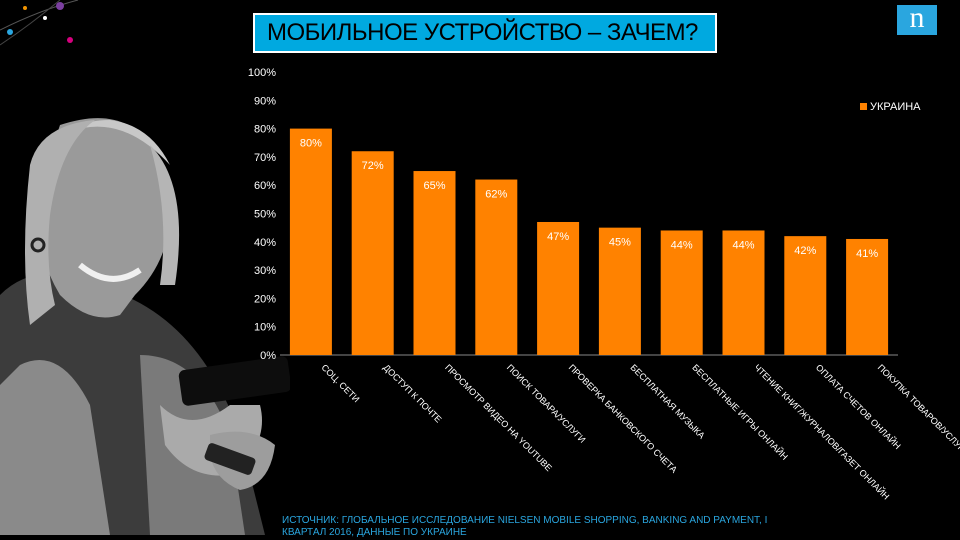 This screenshot has height=540, width=960. What do you see at coordinates (265, 101) in the screenshot?
I see `y-tick-label: 90%` at bounding box center [265, 101].